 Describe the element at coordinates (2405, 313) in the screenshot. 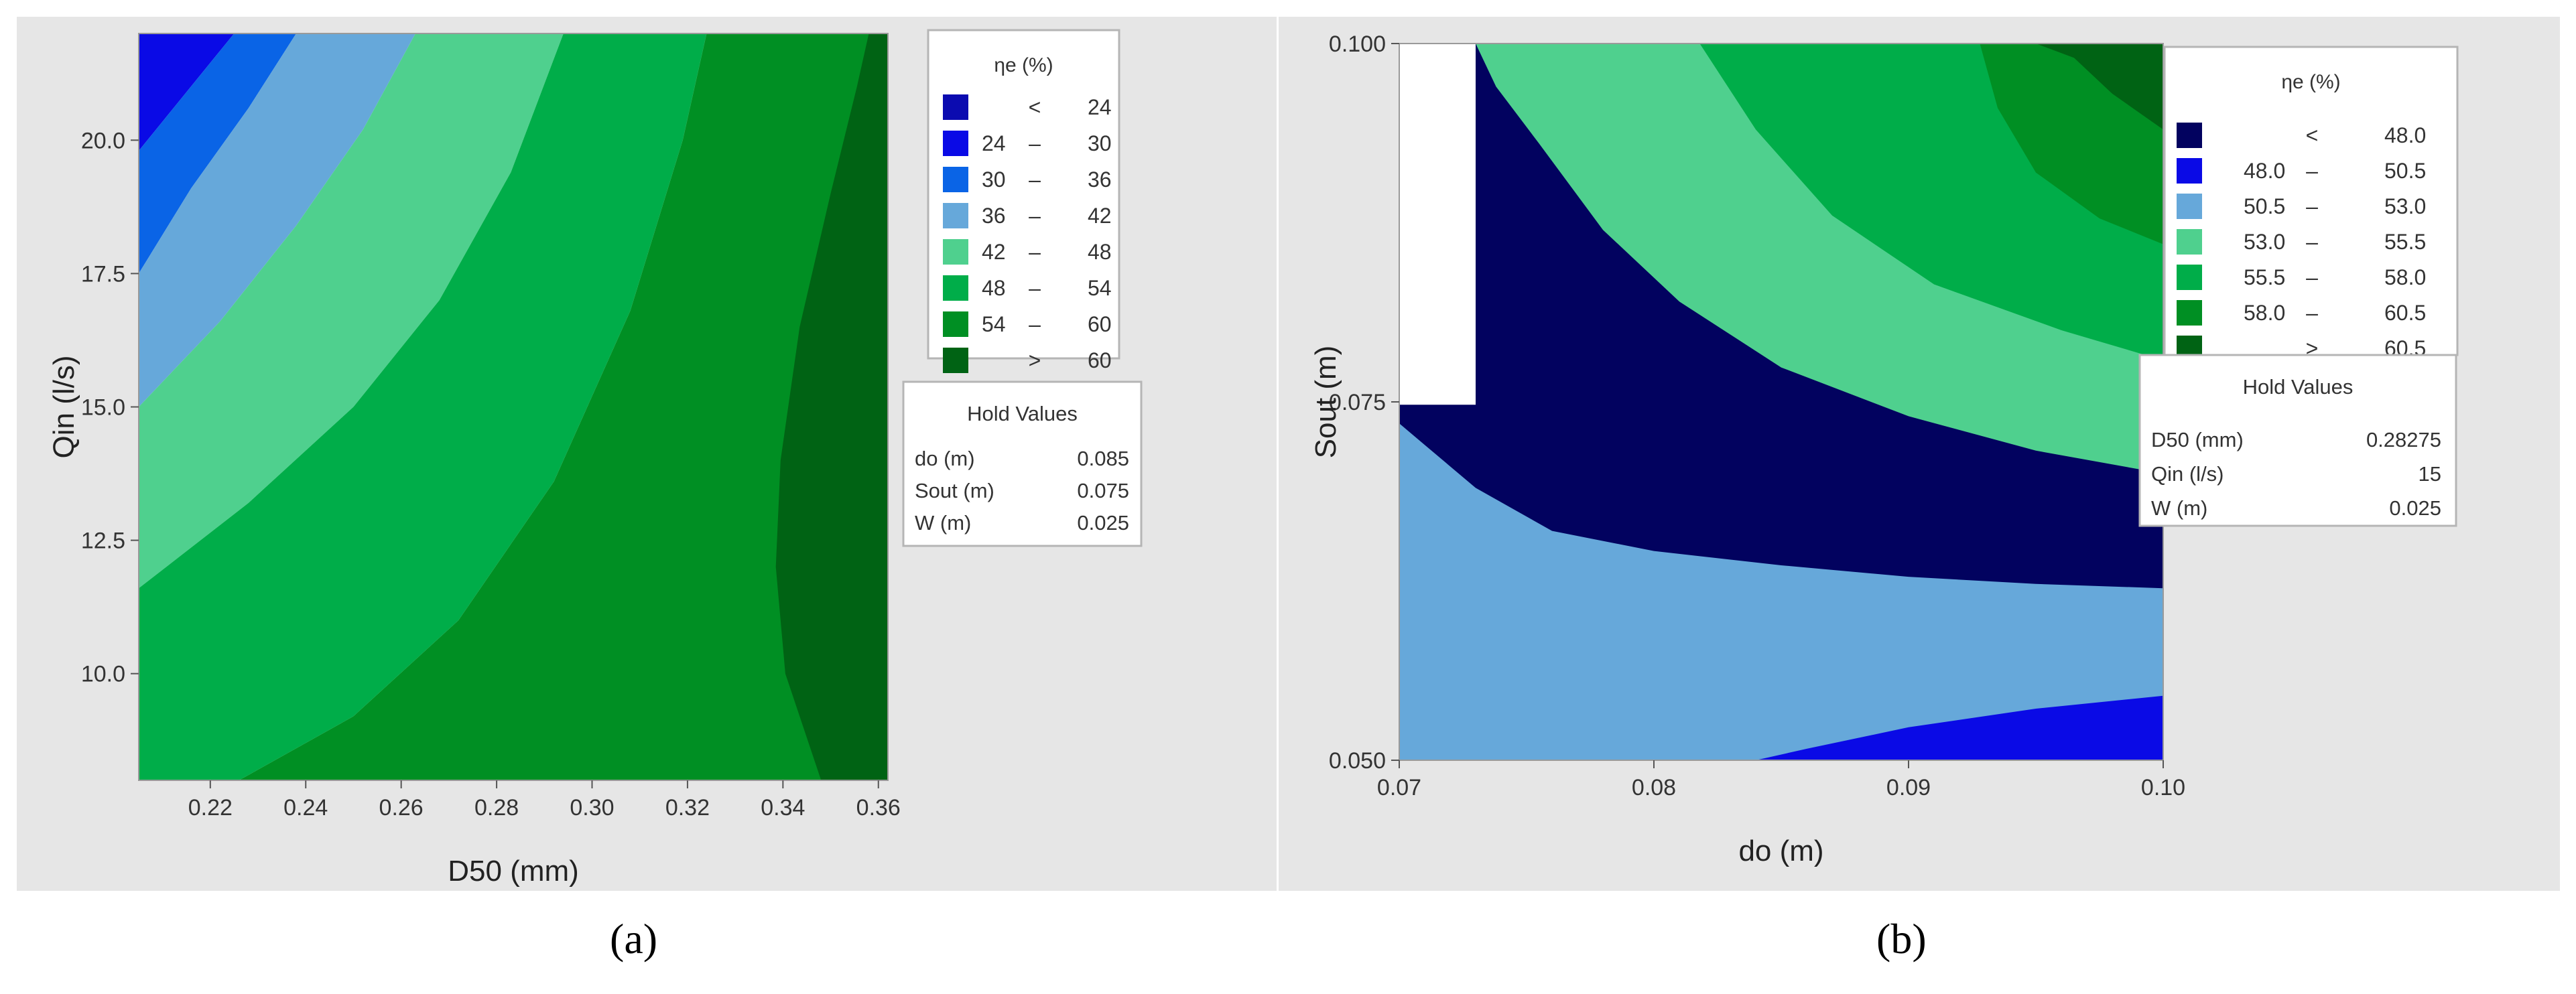

I see `legend-high: 60.5` at that location.